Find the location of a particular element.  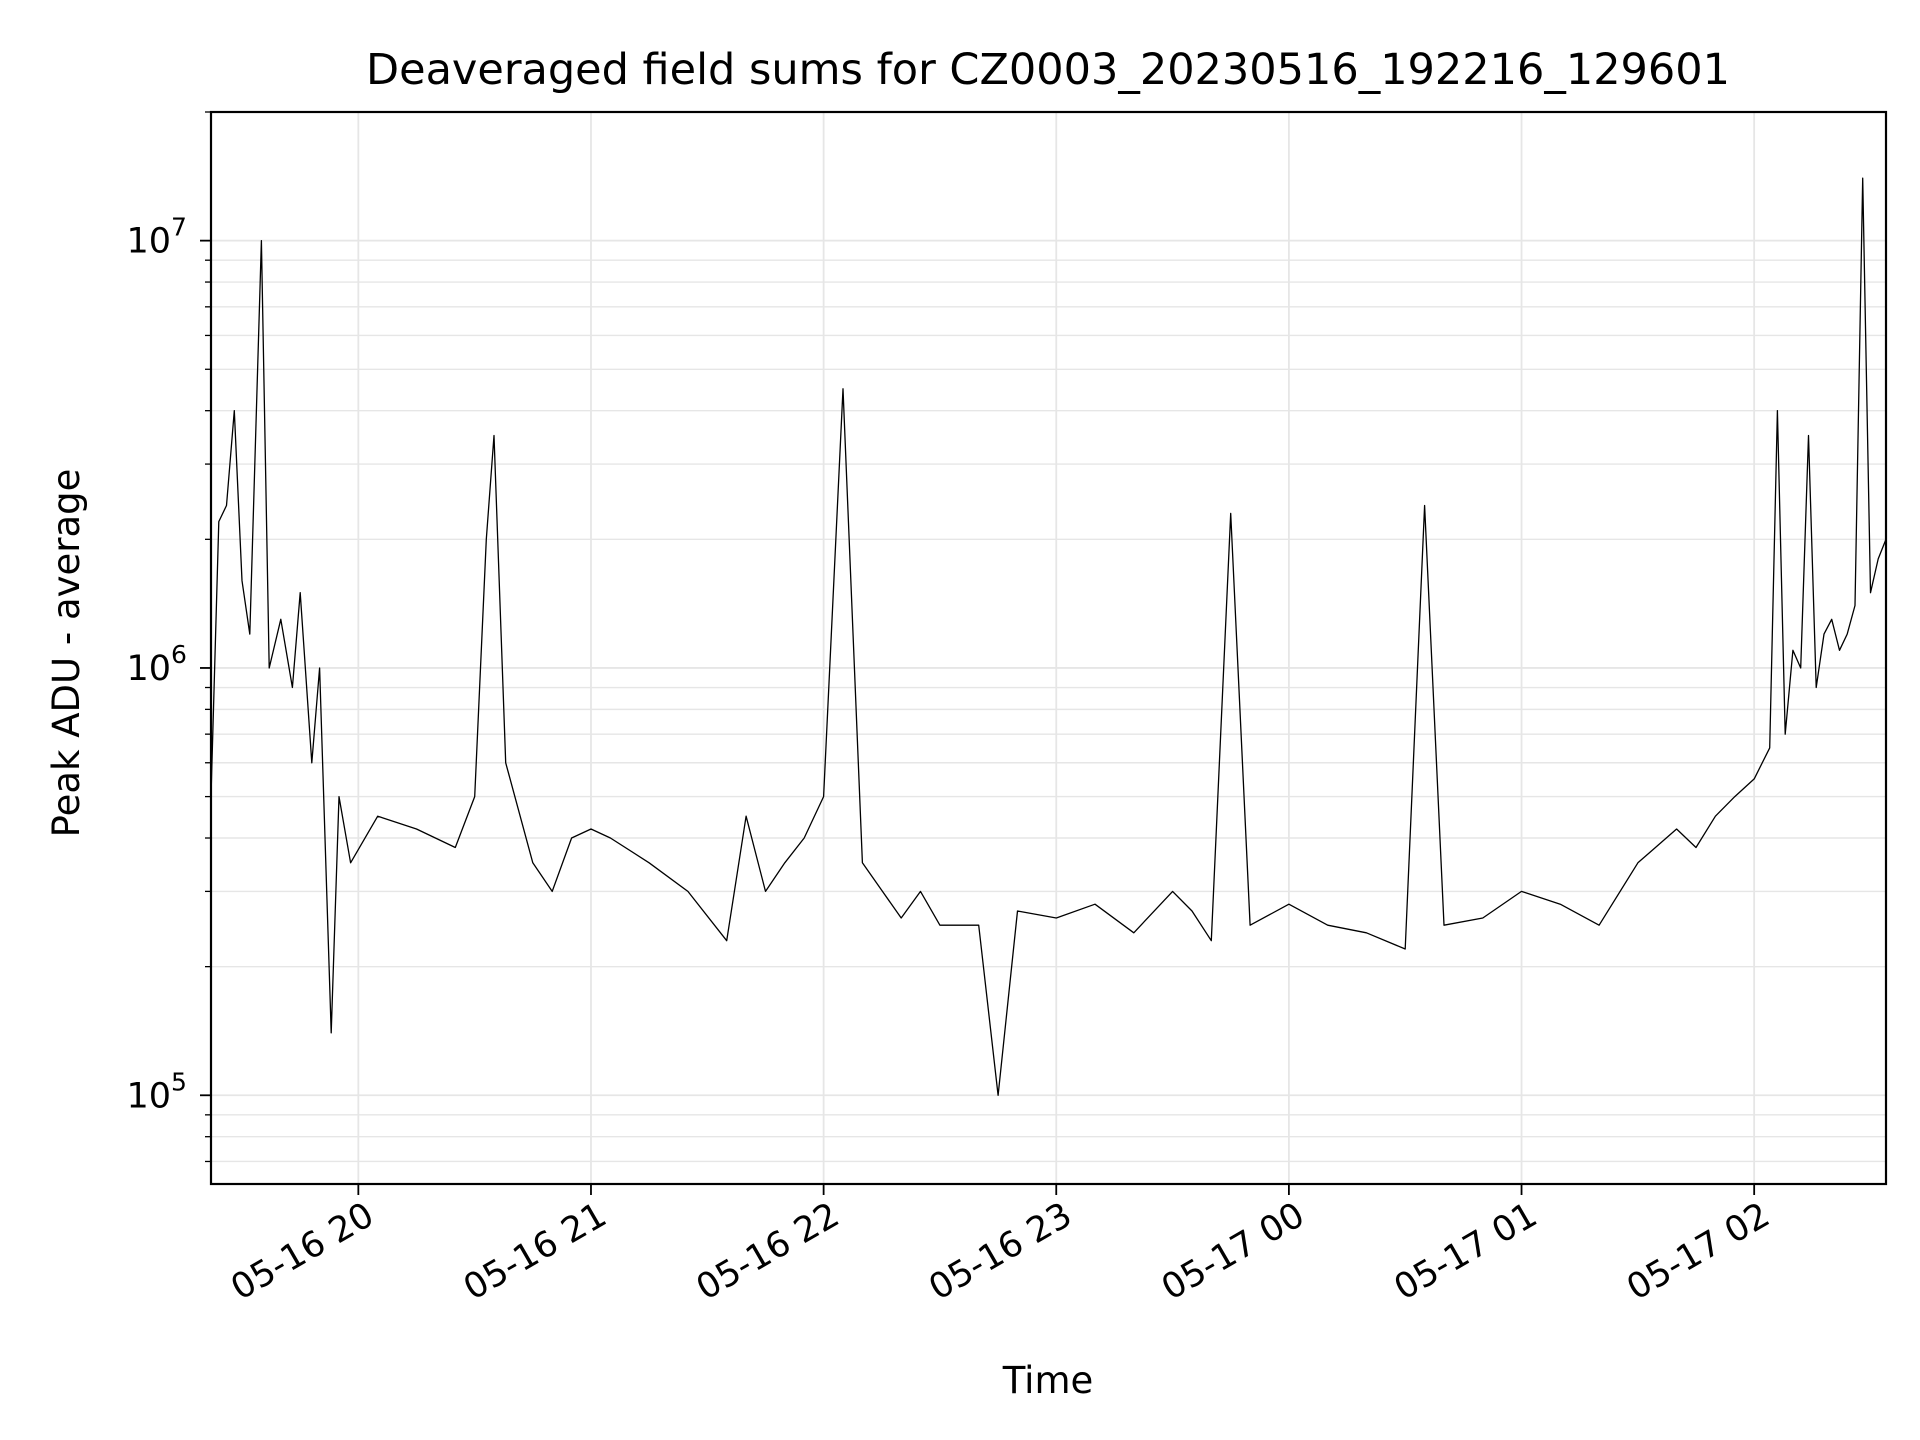

x-tick-label: 05-16 23 is located at coordinates (1000, 1251).